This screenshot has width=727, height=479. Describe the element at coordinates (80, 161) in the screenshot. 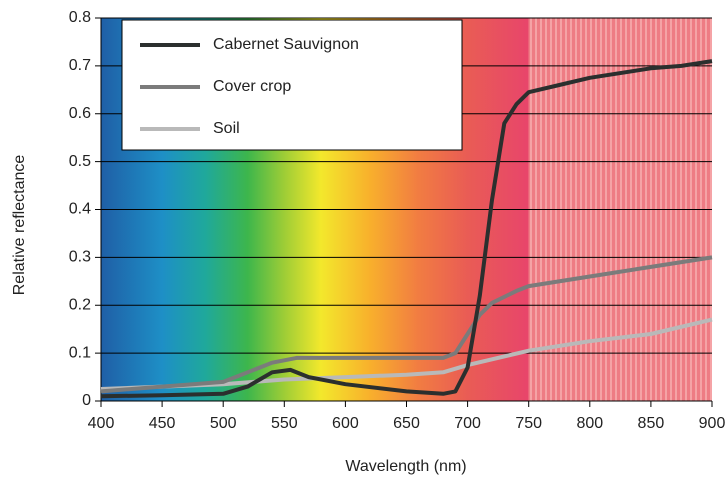

I see `y-tick-label: 0.5` at that location.